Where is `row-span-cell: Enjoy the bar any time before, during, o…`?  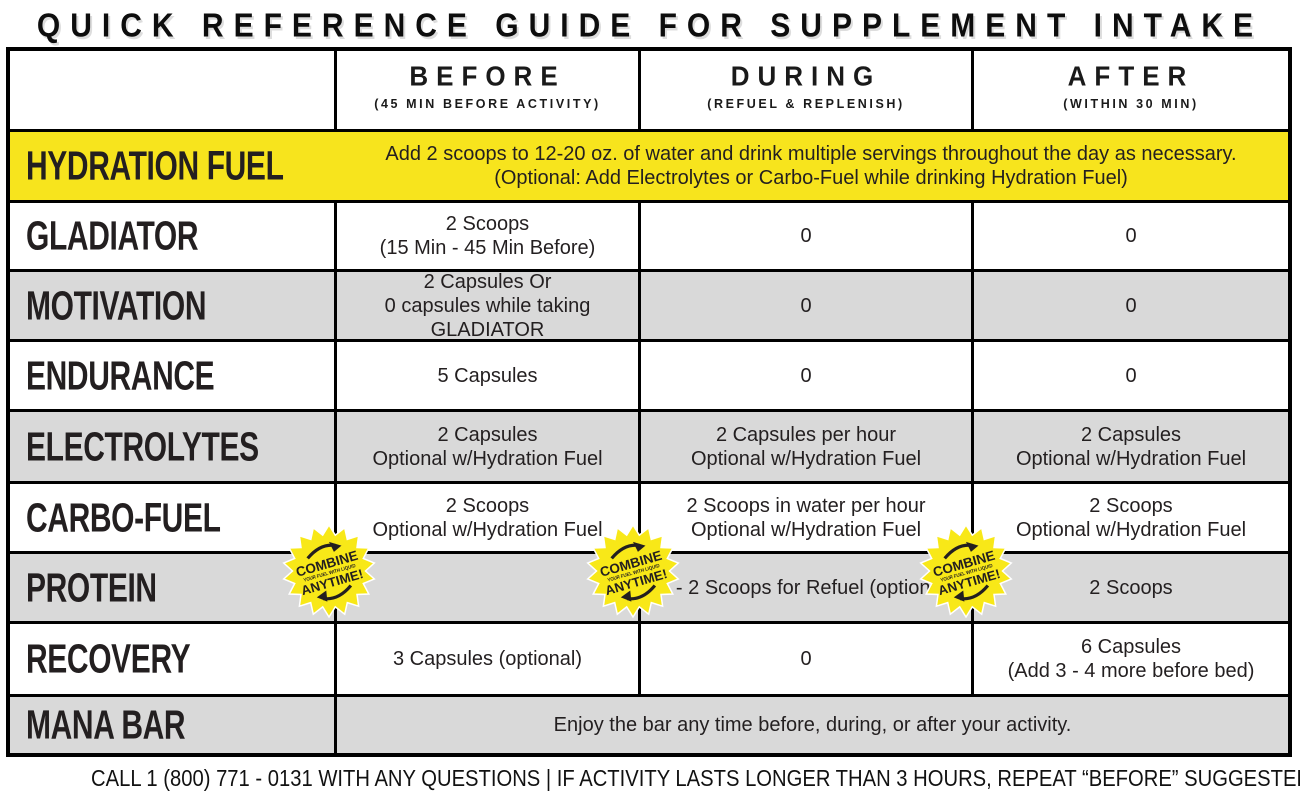
row-span-cell: Enjoy the bar any time before, during, o… is located at coordinates (811, 725).